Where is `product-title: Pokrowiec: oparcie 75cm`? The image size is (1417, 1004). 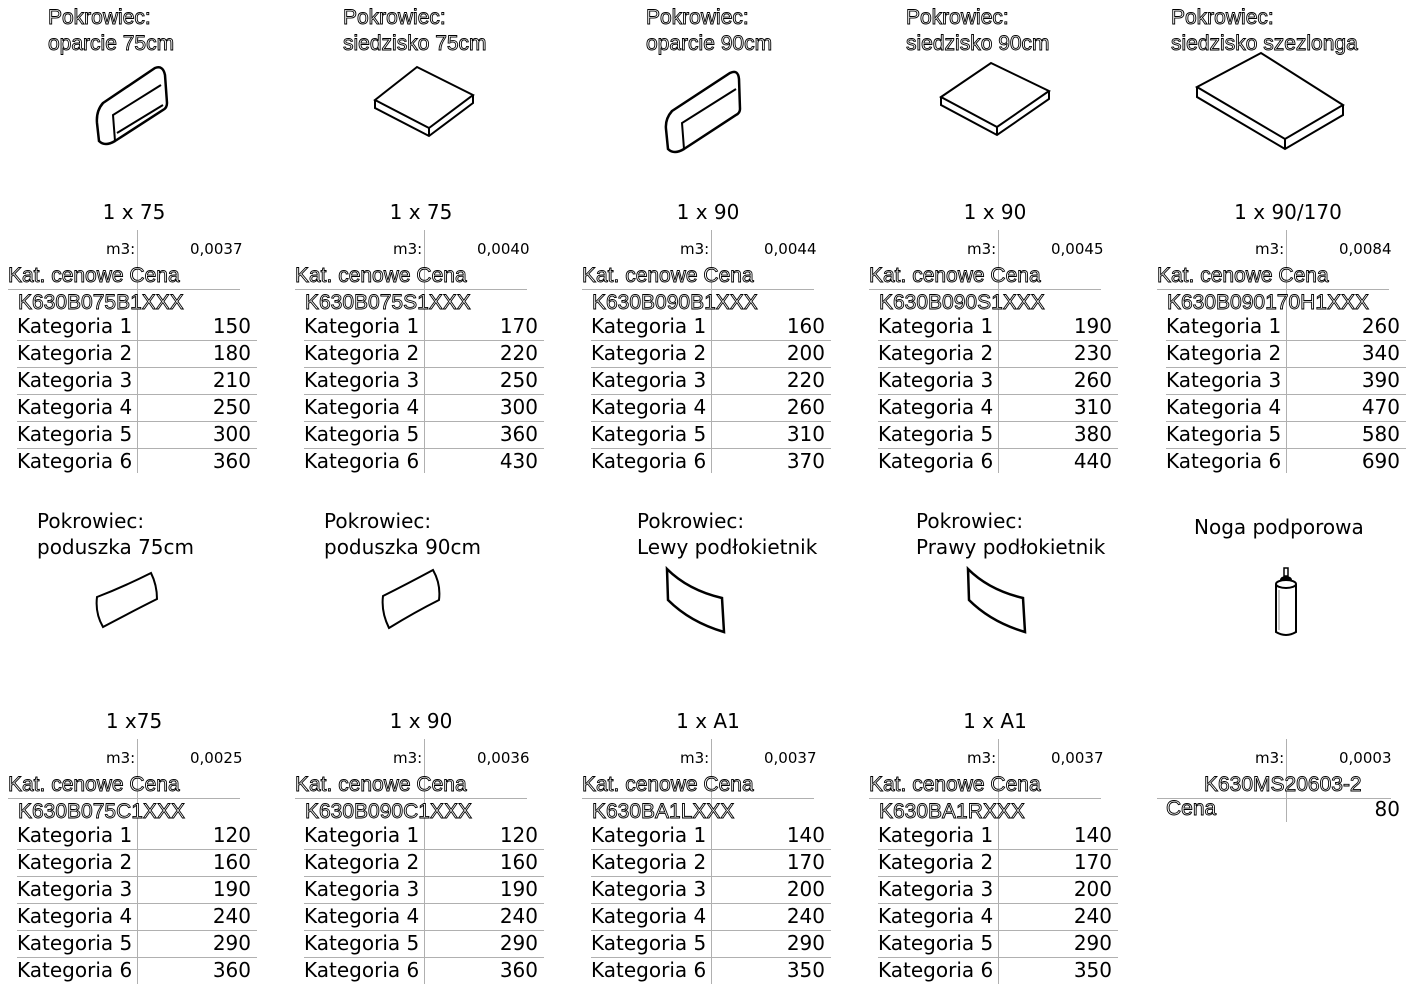 product-title: Pokrowiec: oparcie 75cm is located at coordinates (111, 31).